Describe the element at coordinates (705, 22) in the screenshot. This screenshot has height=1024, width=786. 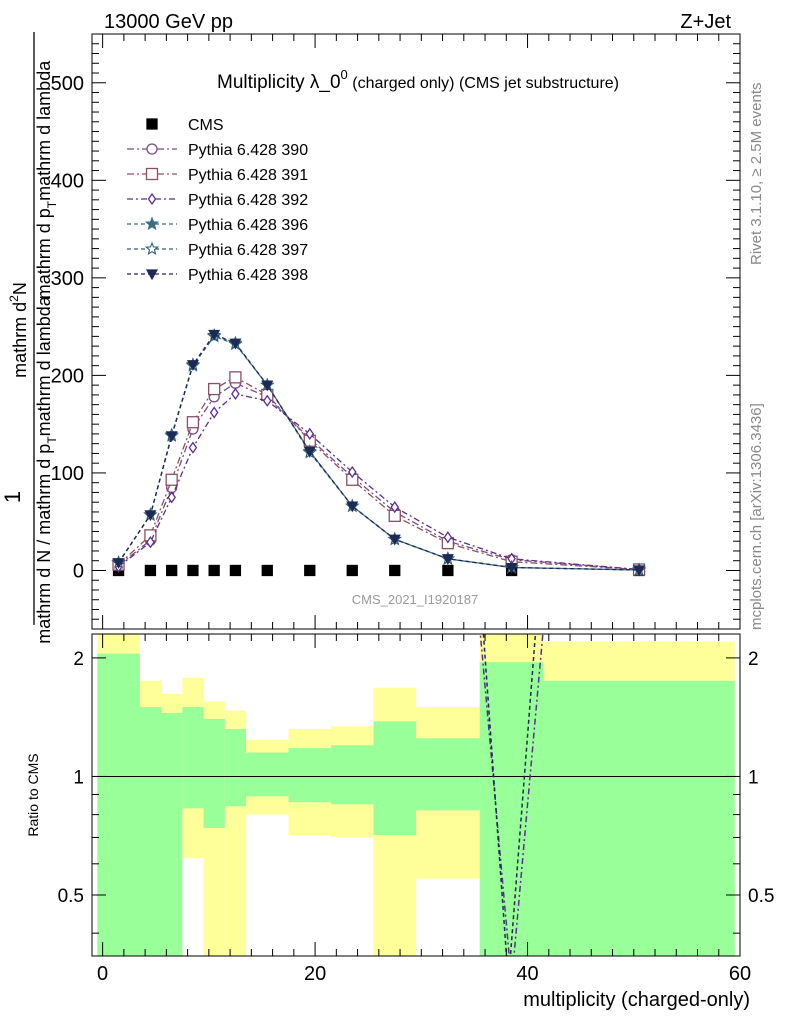
I see `header-right: Z+Jet` at that location.